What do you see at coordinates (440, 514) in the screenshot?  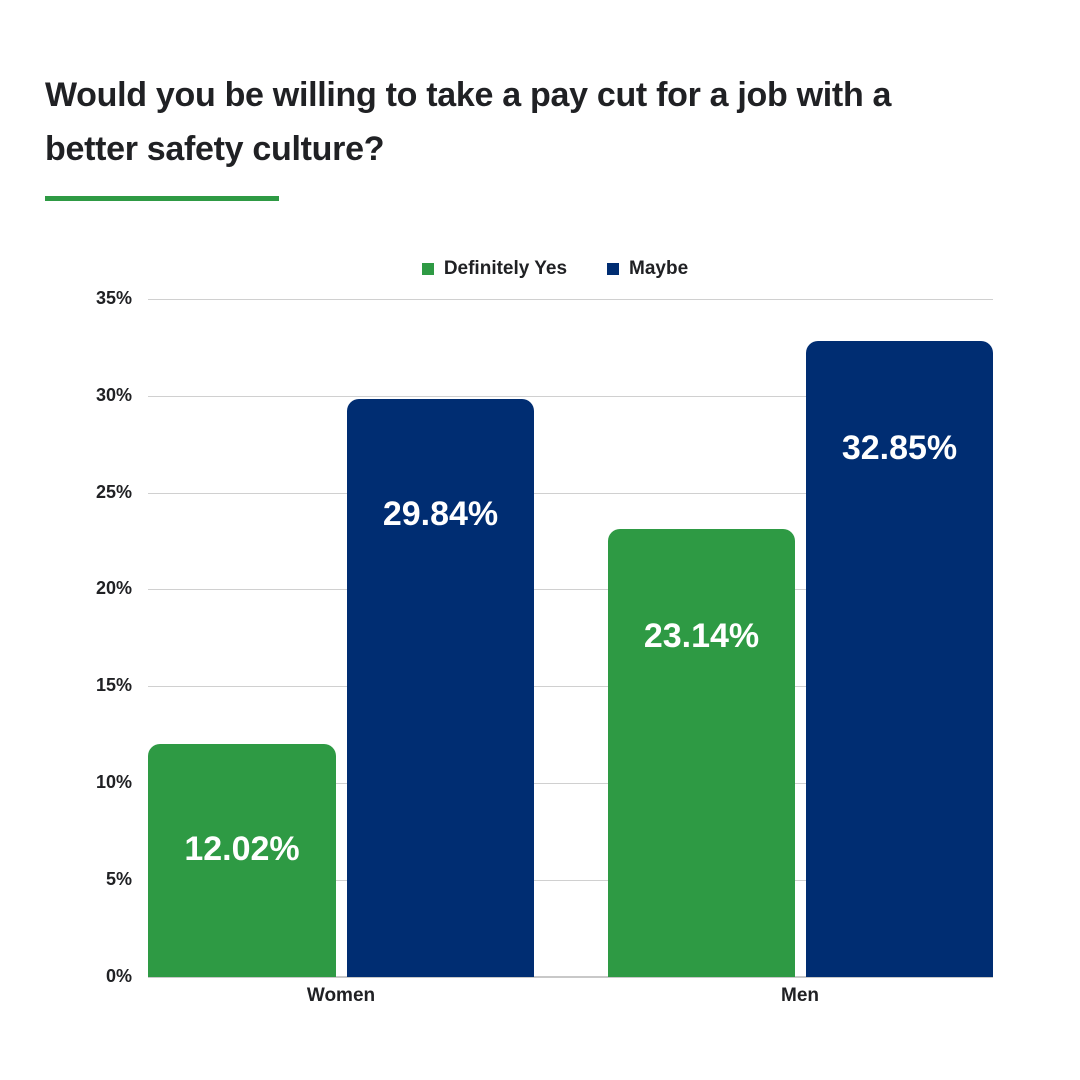 I see `bar-value-label: 29.84%` at bounding box center [440, 514].